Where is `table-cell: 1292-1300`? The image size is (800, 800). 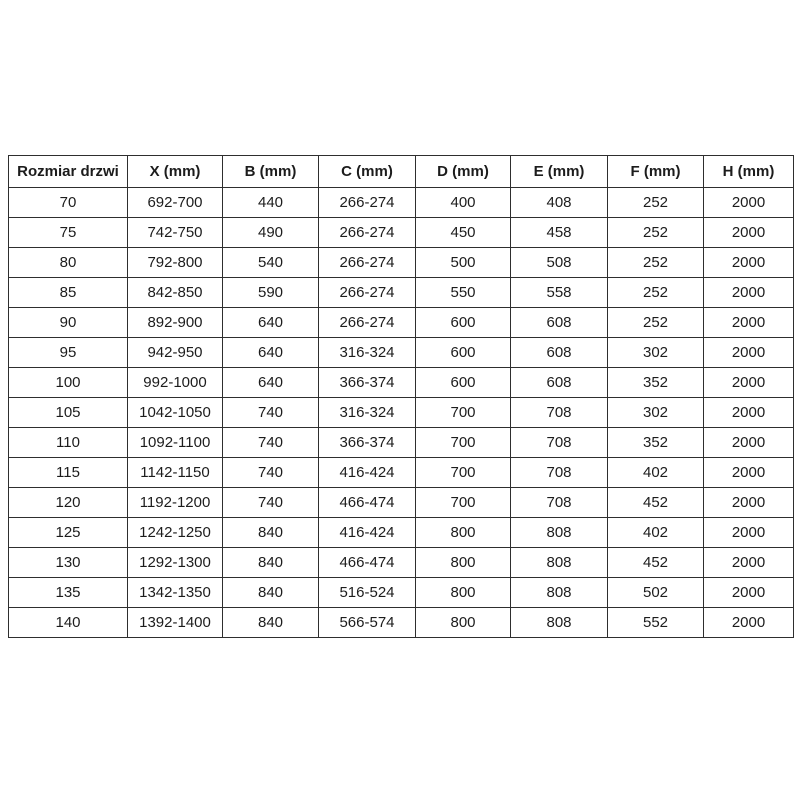
table-cell: 1292-1300 is located at coordinates (175, 562).